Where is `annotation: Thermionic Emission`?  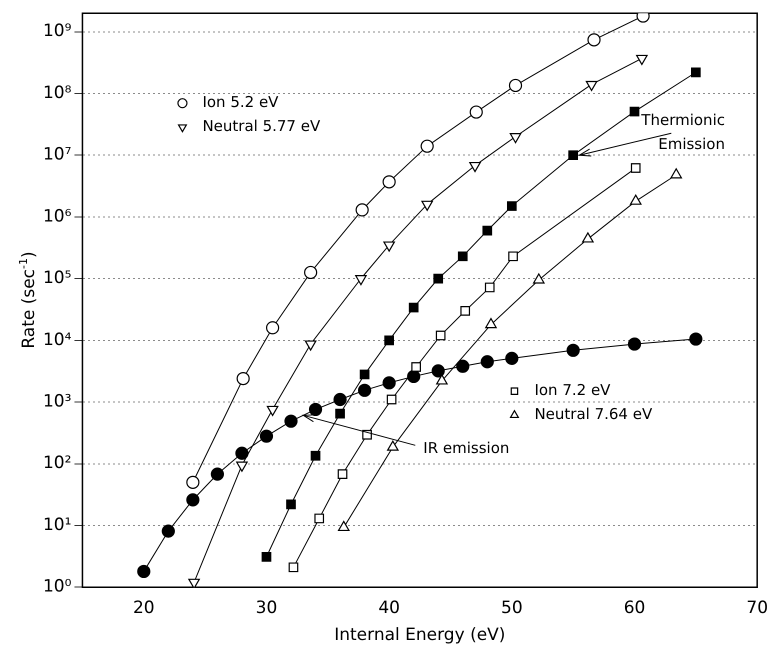
annotation: Thermionic Emission is located at coordinates (682, 132).